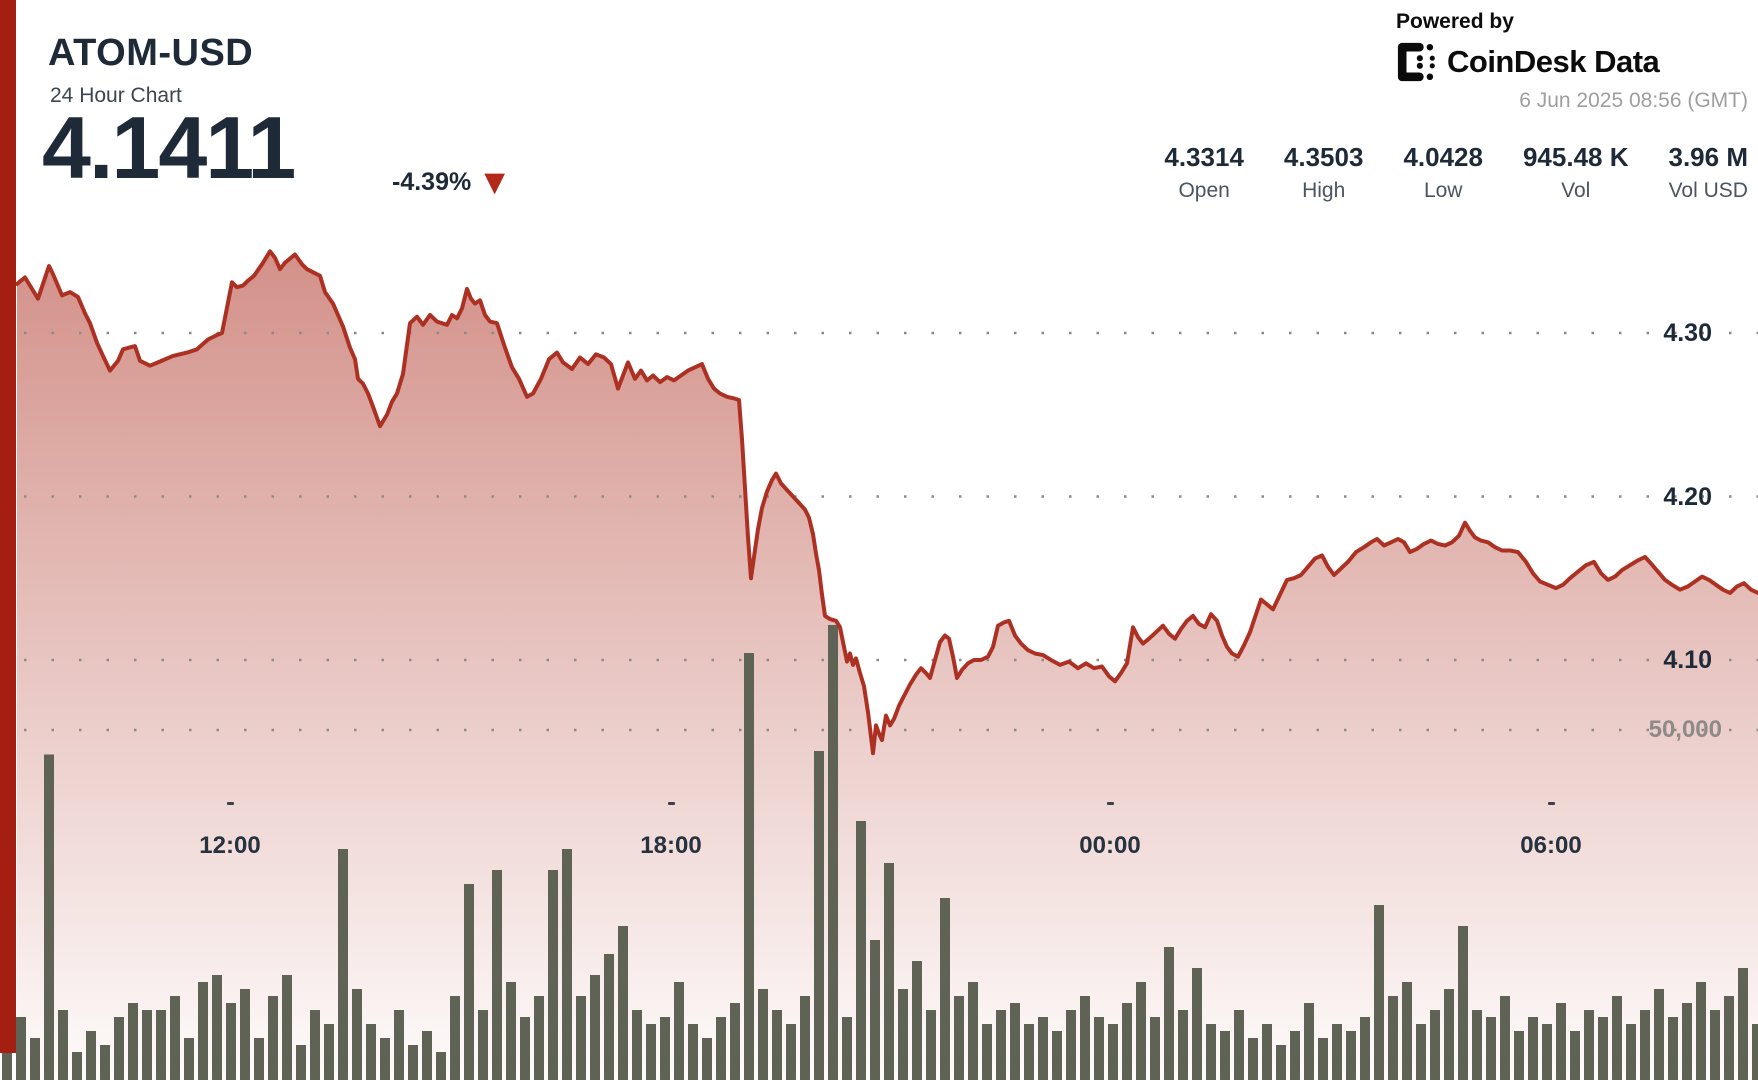 The width and height of the screenshot is (1758, 1080). I want to click on down-triangle-icon: ▼, so click(494, 182).